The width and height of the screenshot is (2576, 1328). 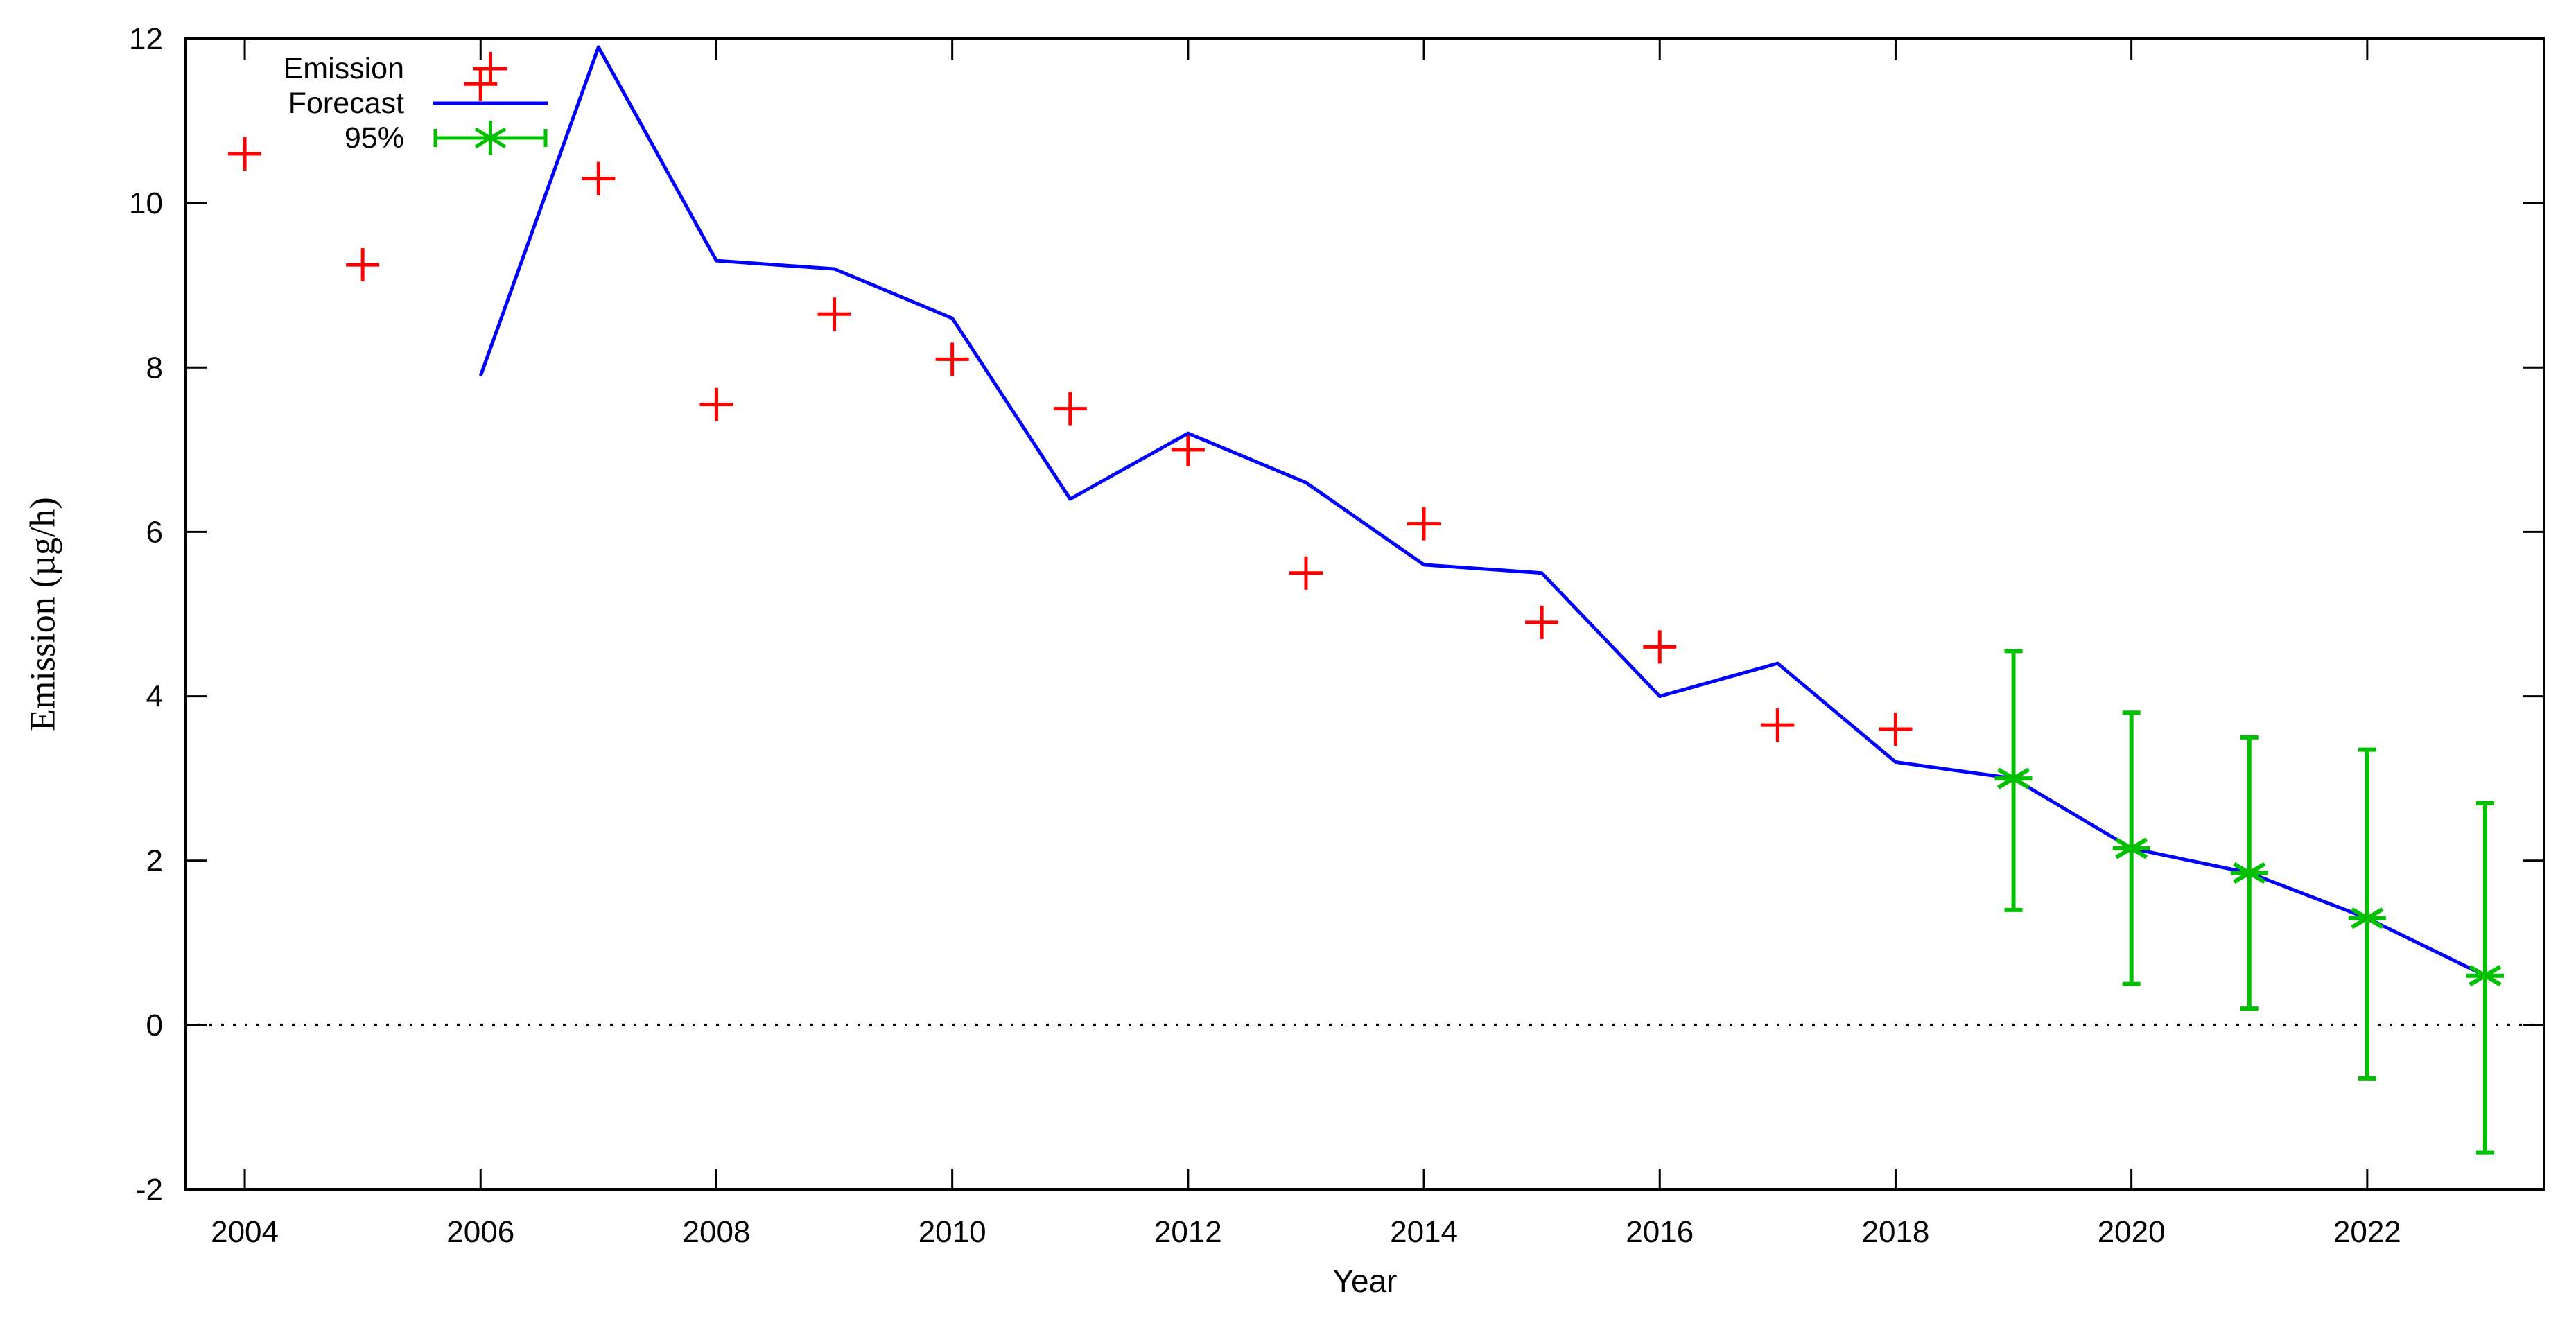 I want to click on x-tick-label: 2016, so click(x=1660, y=1232).